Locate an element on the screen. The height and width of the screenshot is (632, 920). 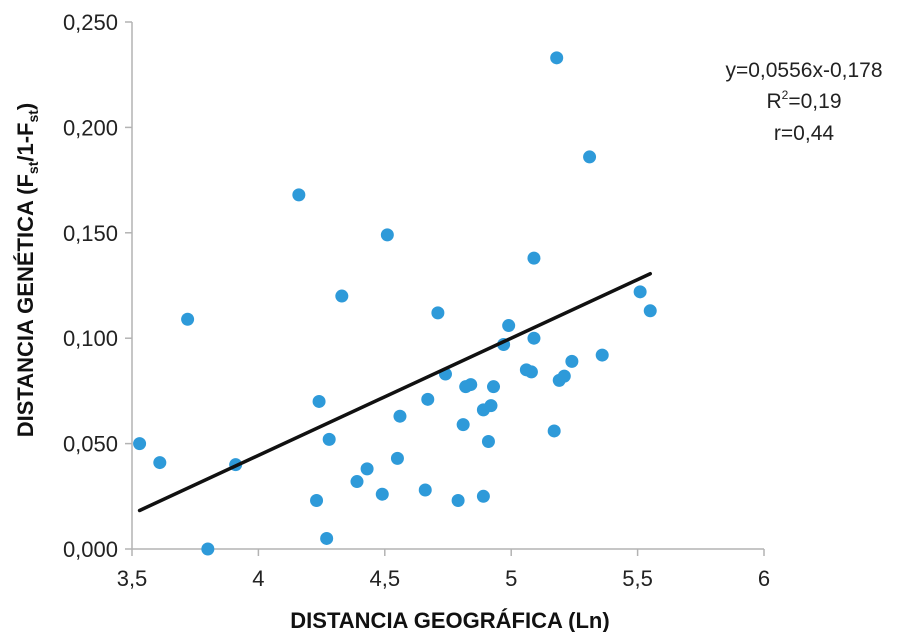
r-squared-prefix: R is located at coordinates (774, 101).